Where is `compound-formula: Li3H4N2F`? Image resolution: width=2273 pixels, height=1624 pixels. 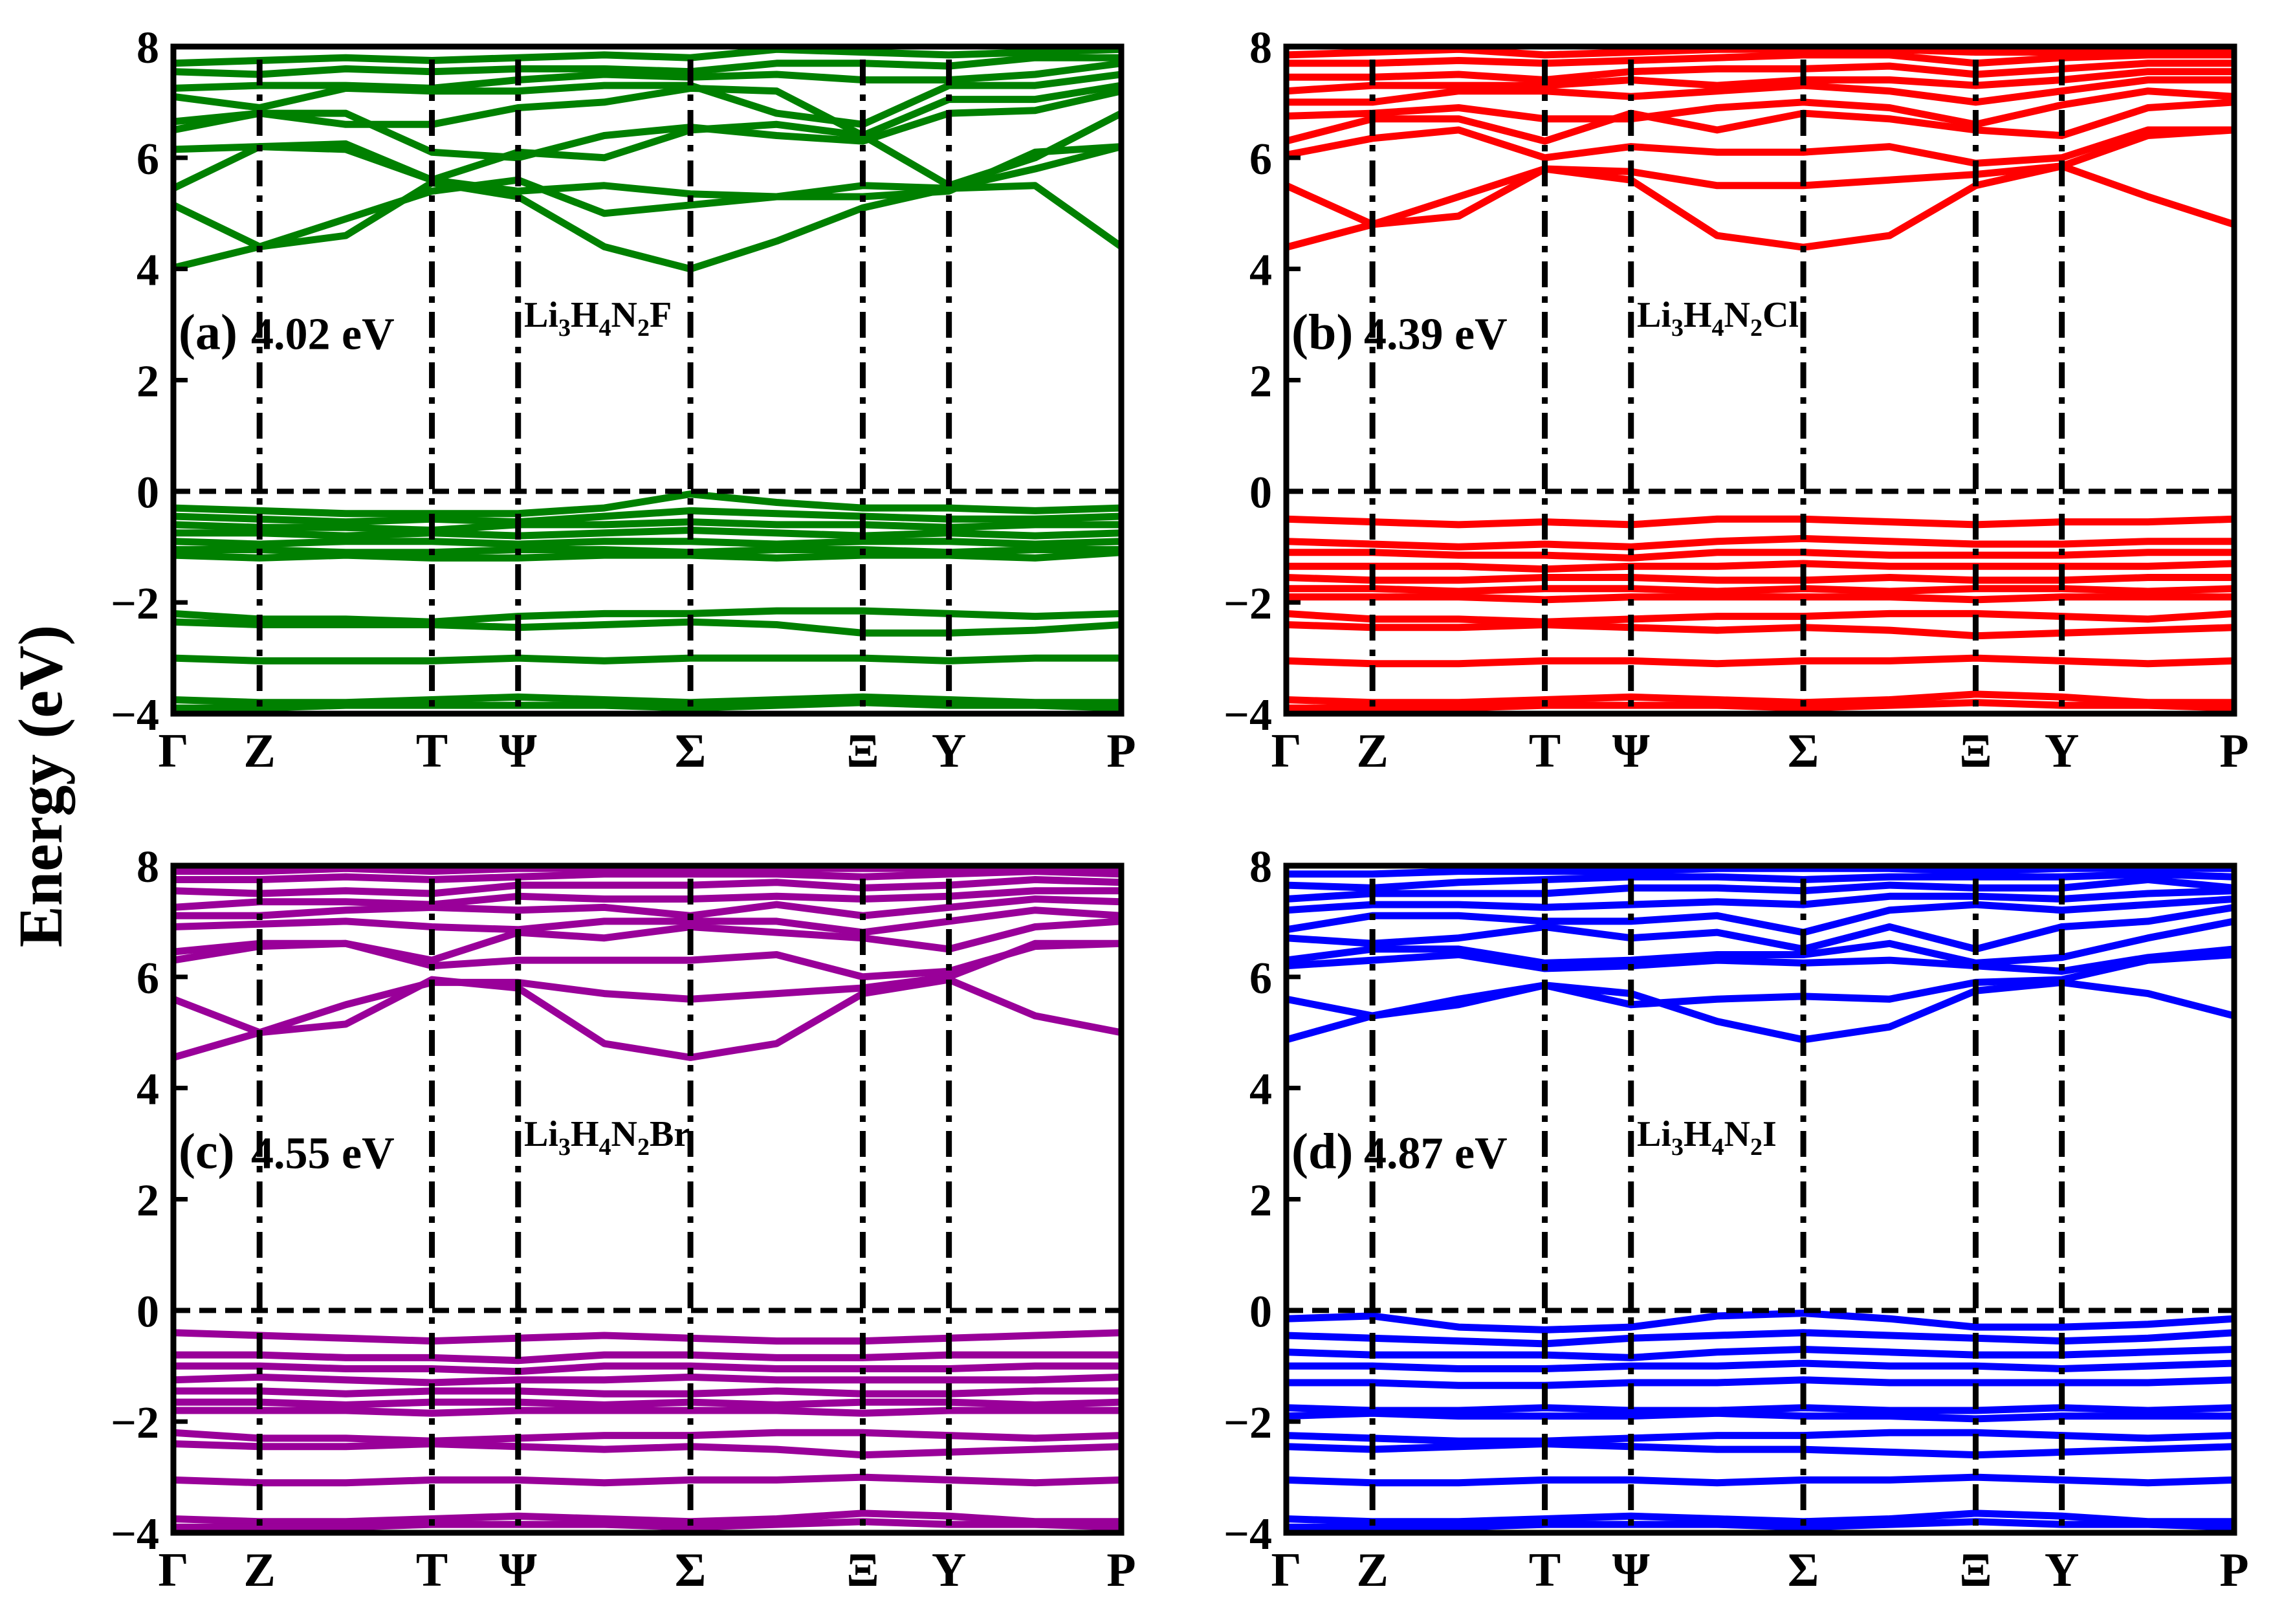 compound-formula: Li3H4N2F is located at coordinates (598, 319).